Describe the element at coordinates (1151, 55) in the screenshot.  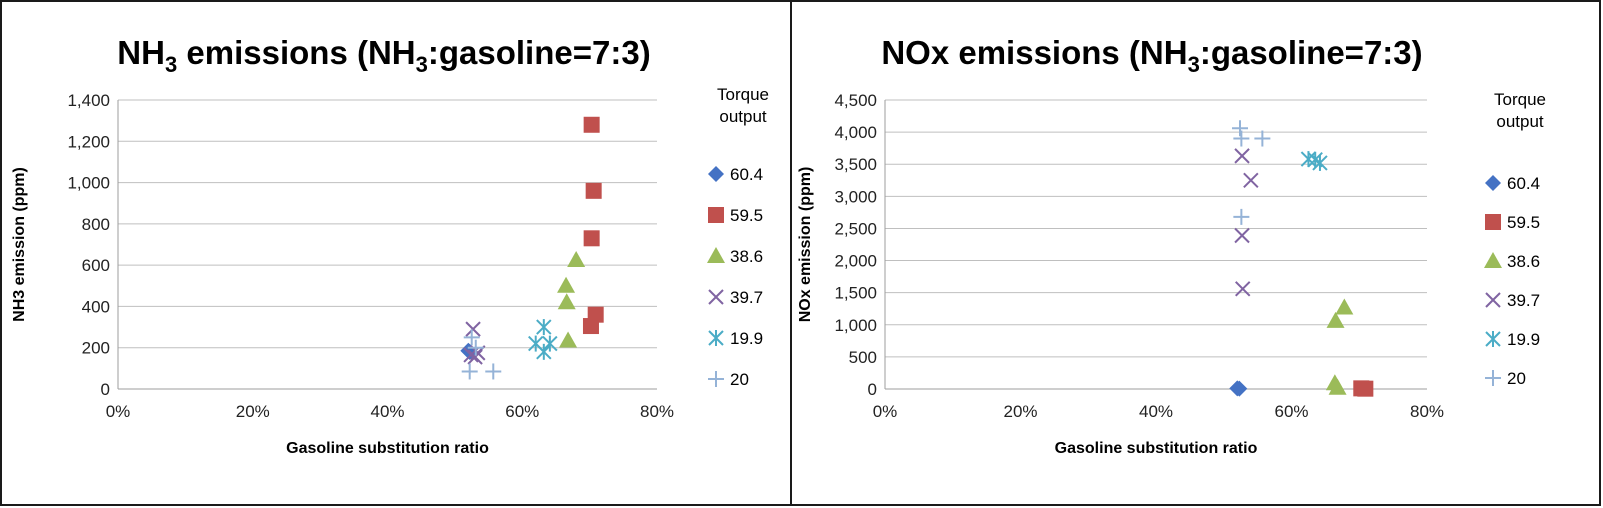
I see `chart-title: NOx emissions (NH3:gasoline=7:3)` at that location.